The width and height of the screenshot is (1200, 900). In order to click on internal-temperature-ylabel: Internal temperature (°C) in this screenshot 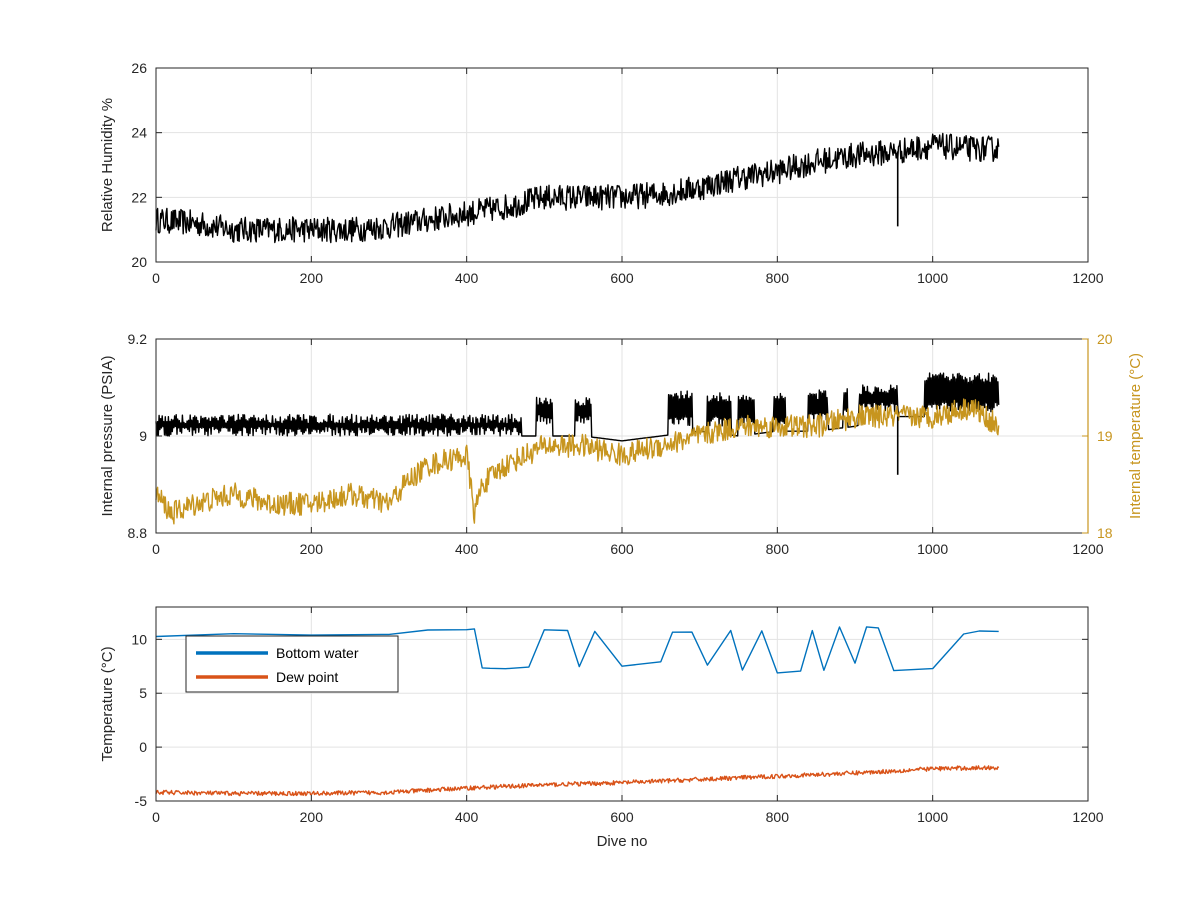, I will do `click(1135, 436)`.